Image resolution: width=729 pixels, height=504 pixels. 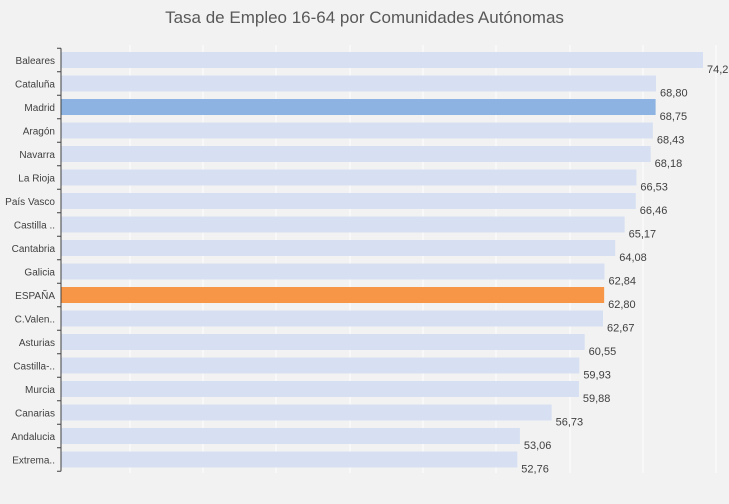 What do you see at coordinates (35, 295) in the screenshot?
I see `category-label-10: ESPAÑA` at bounding box center [35, 295].